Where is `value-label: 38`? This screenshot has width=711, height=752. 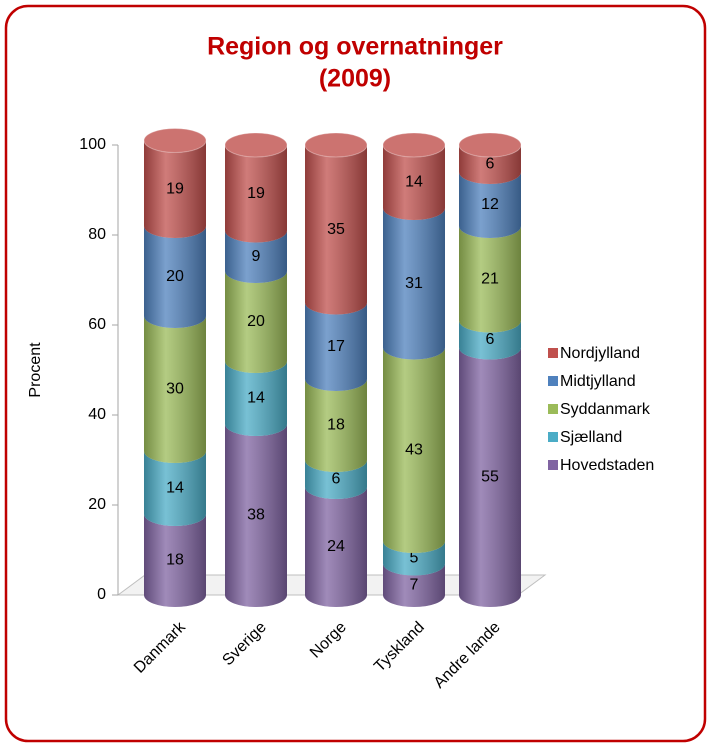
value-label: 38 is located at coordinates (256, 515).